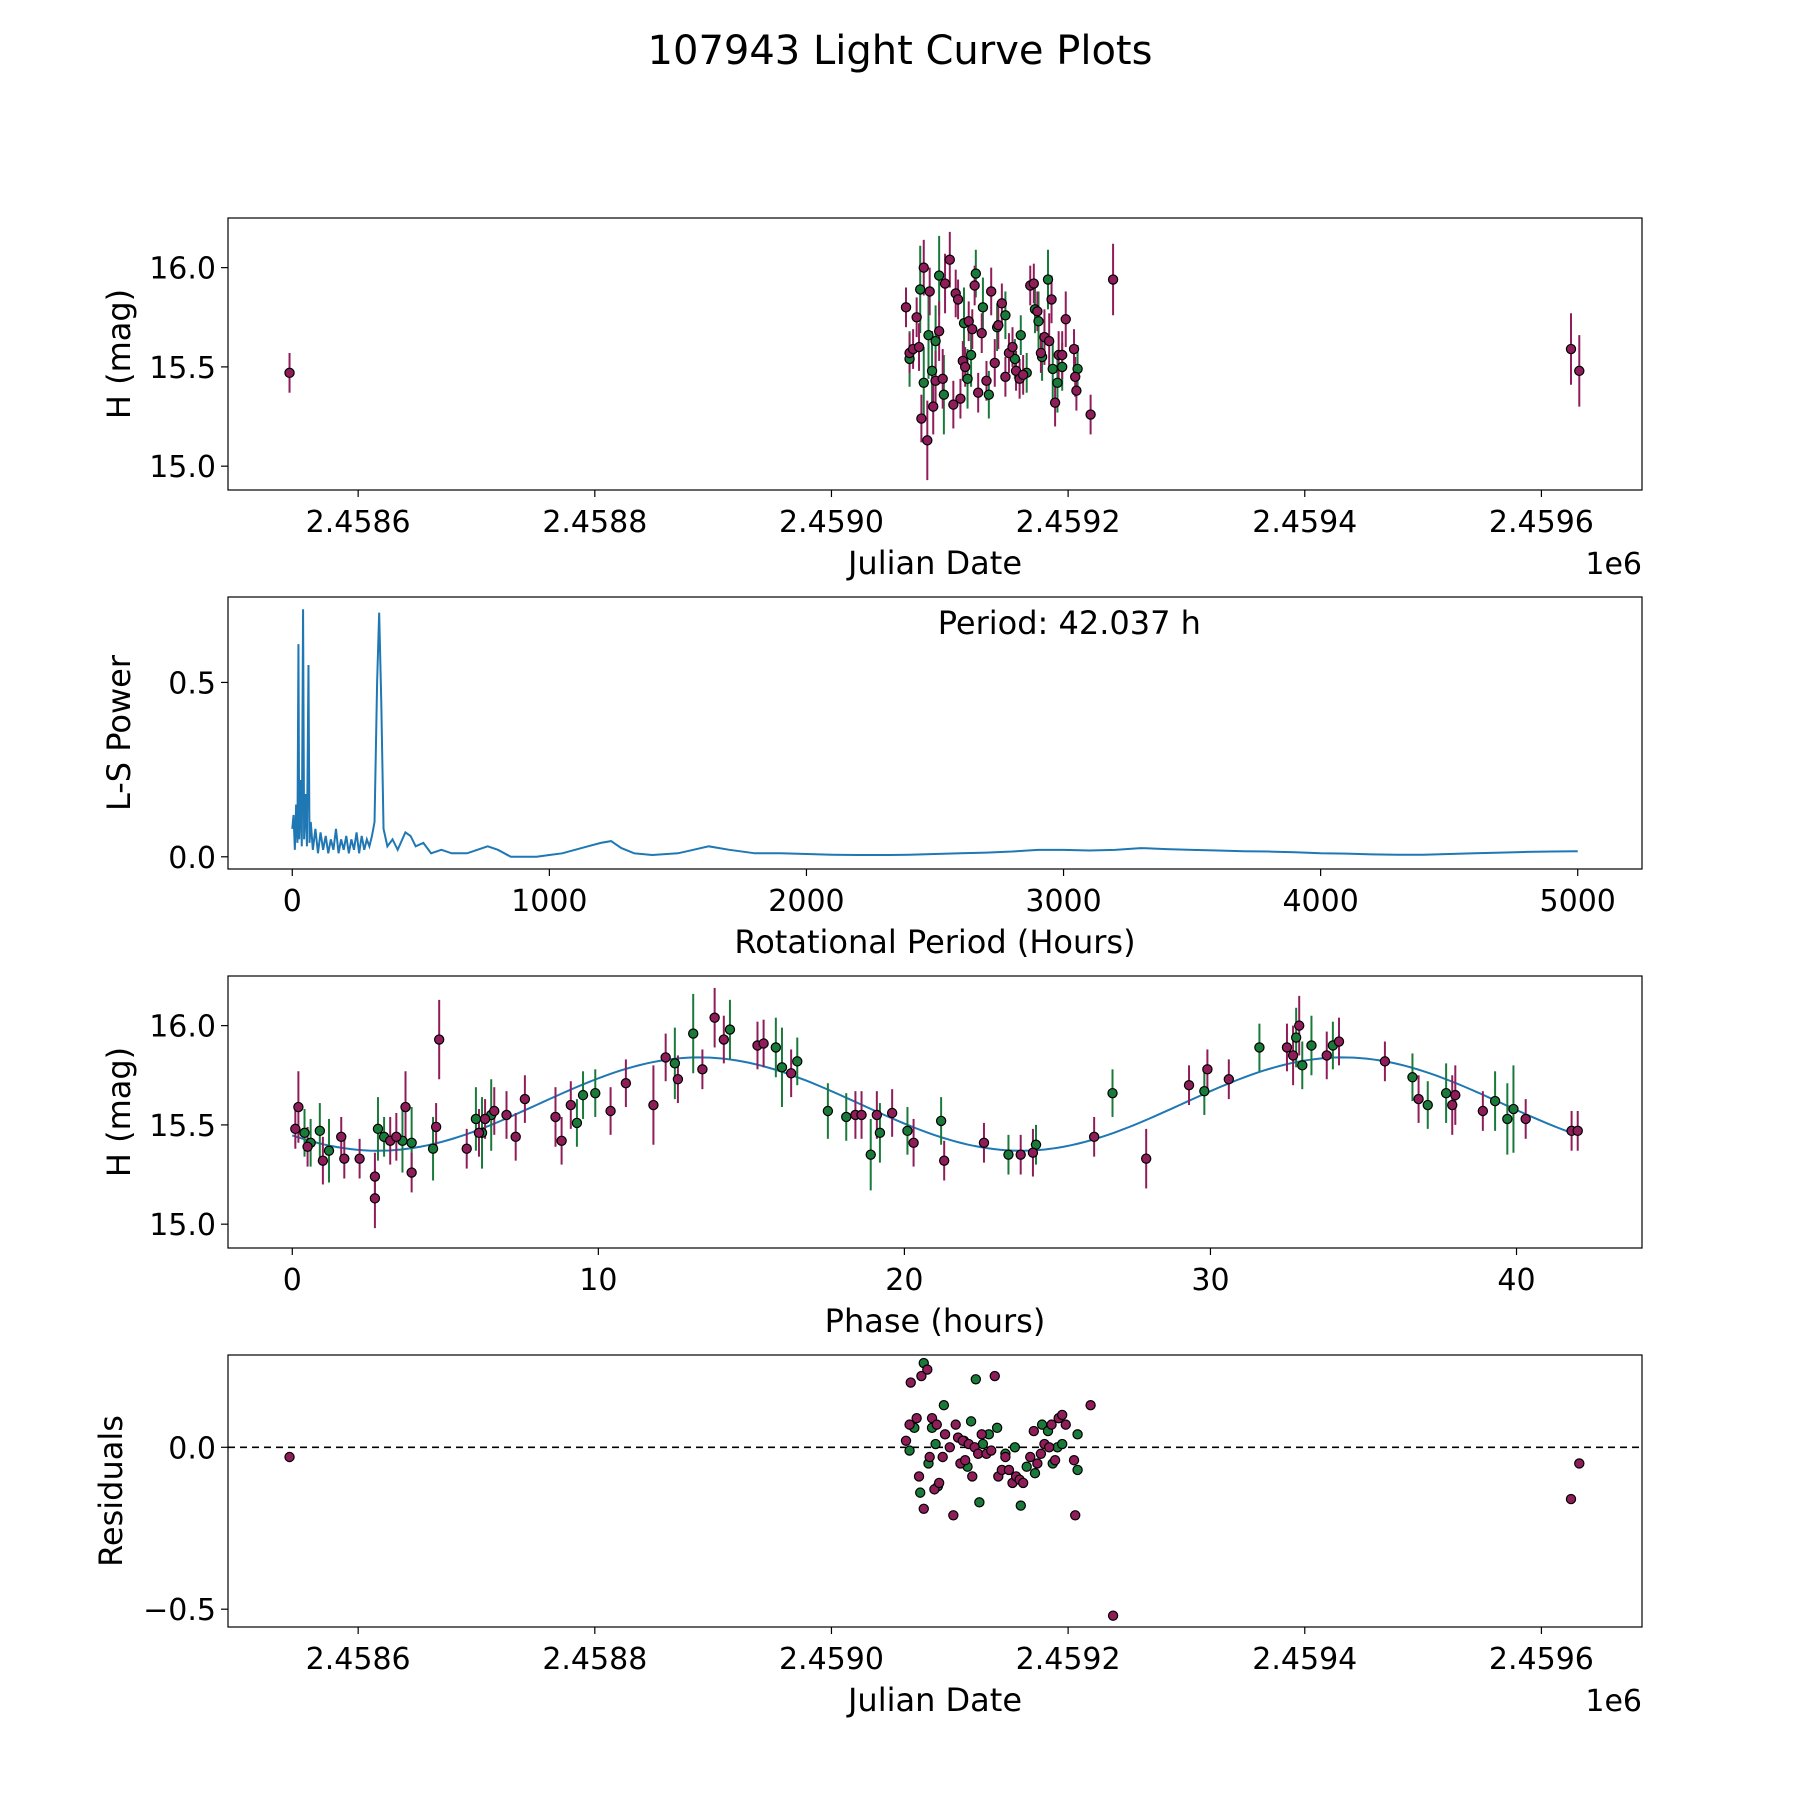  I want to click on periodogram-xtick-label: 5000, so click(1578, 901).